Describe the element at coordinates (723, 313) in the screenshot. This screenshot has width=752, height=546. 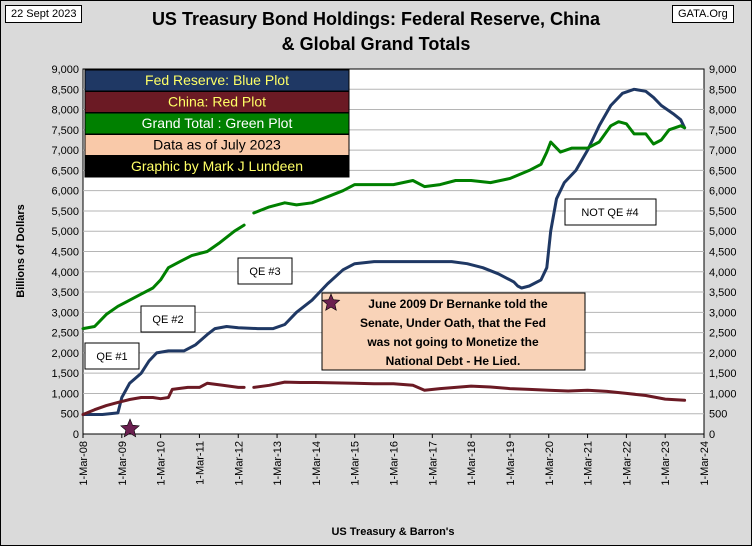
I see `y-tick-label-right: 3,000` at that location.